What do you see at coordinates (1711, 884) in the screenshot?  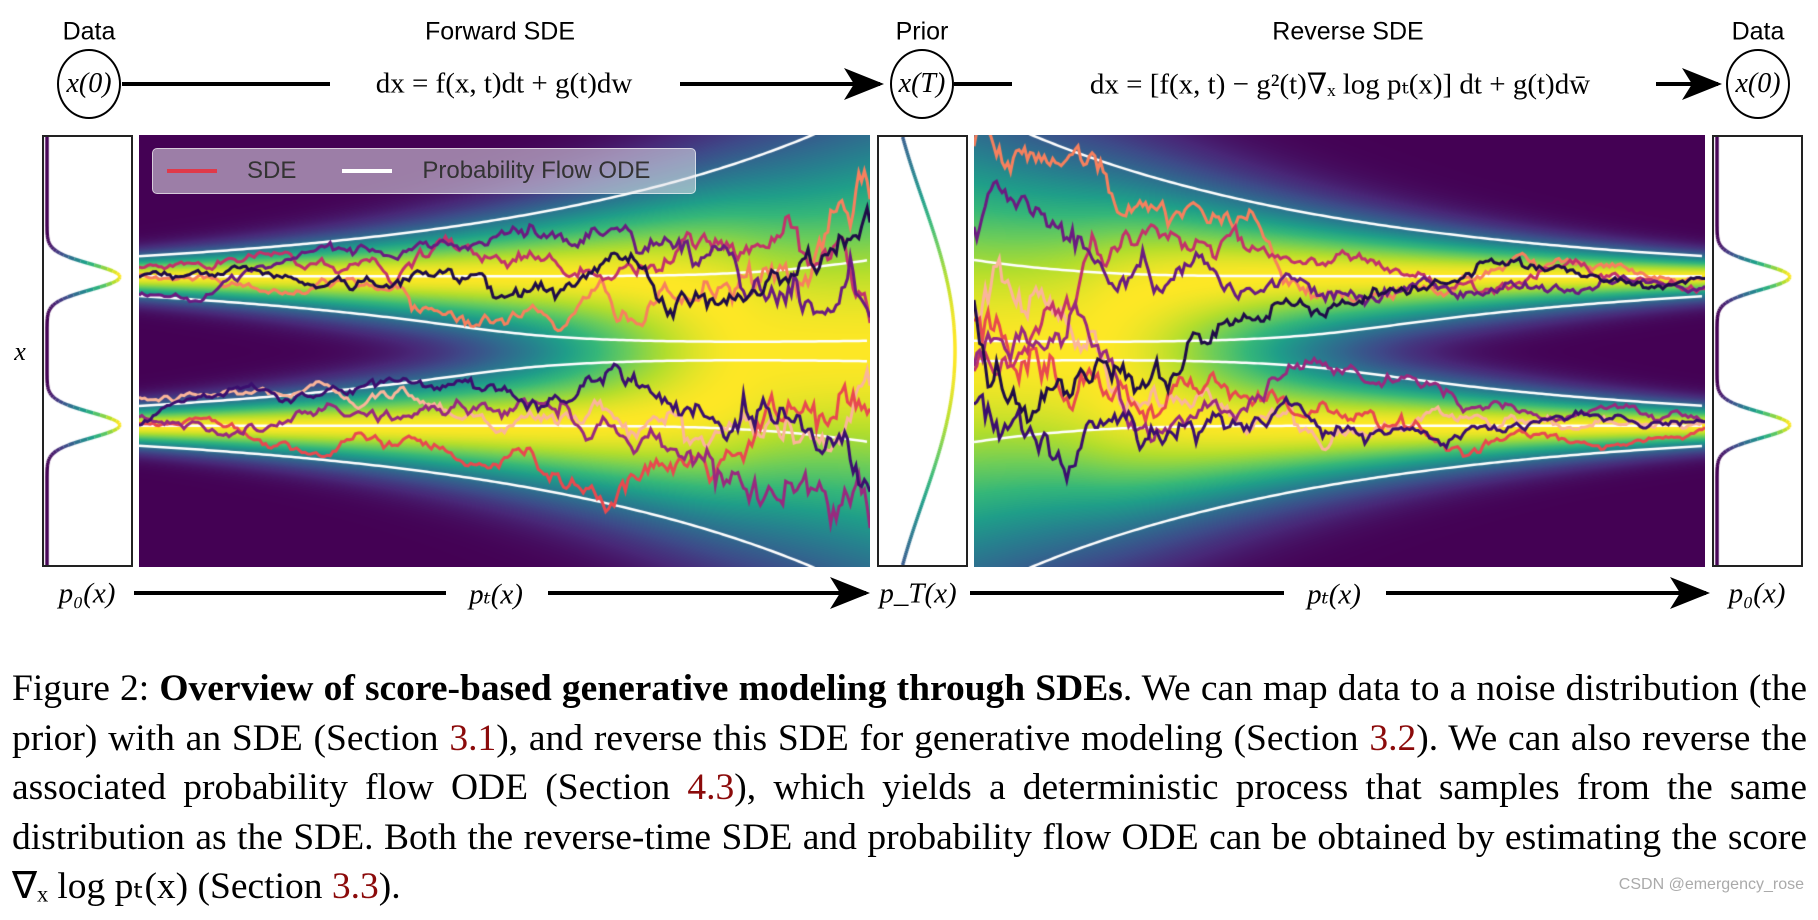 I see `watermark: CSDN @emergency_rose` at bounding box center [1711, 884].